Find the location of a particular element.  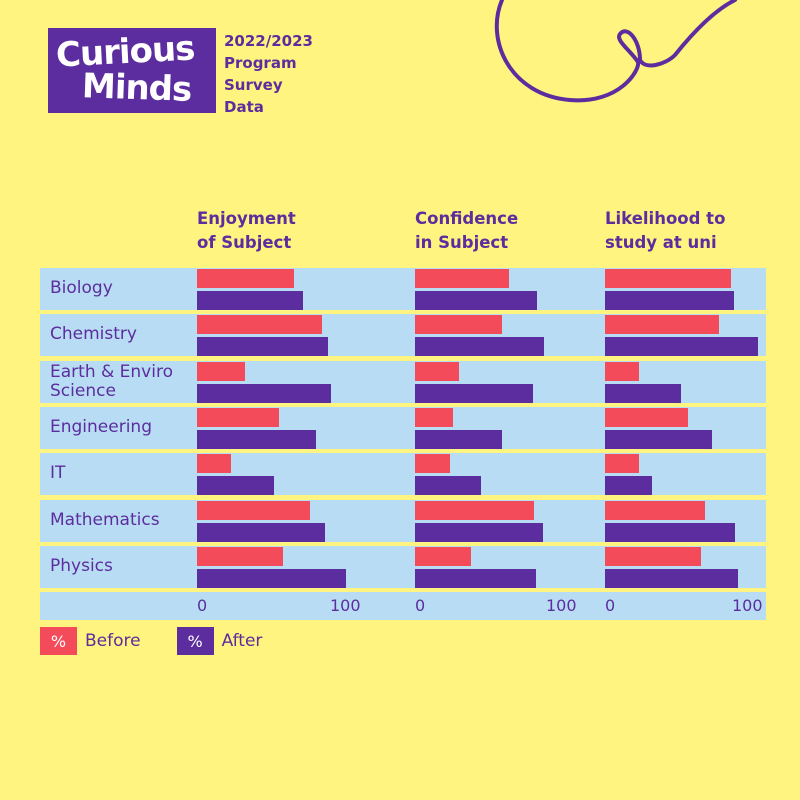

panel-title-line: Likelihood to is located at coordinates (665, 218).